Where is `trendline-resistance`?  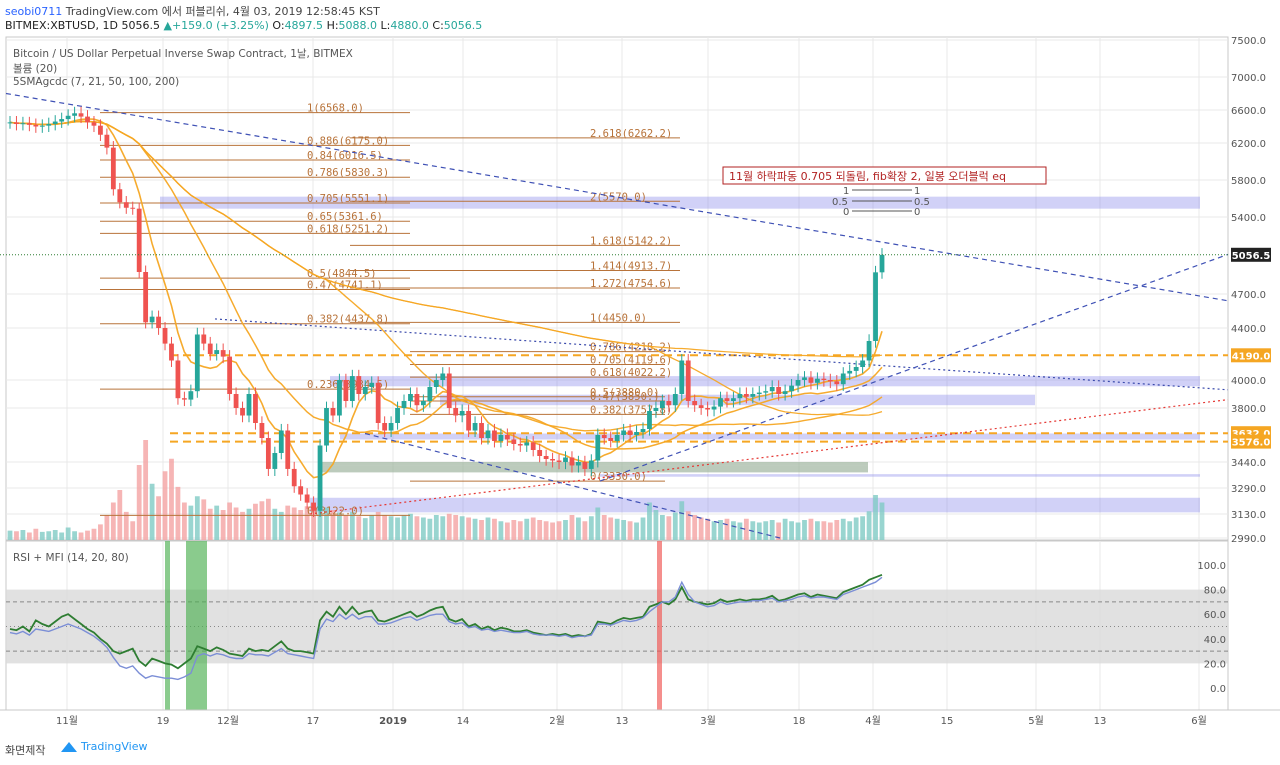
trendline-resistance is located at coordinates (721, 354).